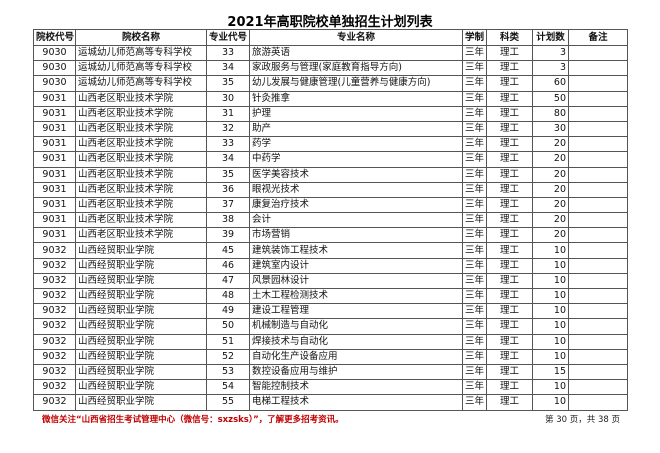  Describe the element at coordinates (228, 265) in the screenshot. I see `major-code-cell: 46` at that location.